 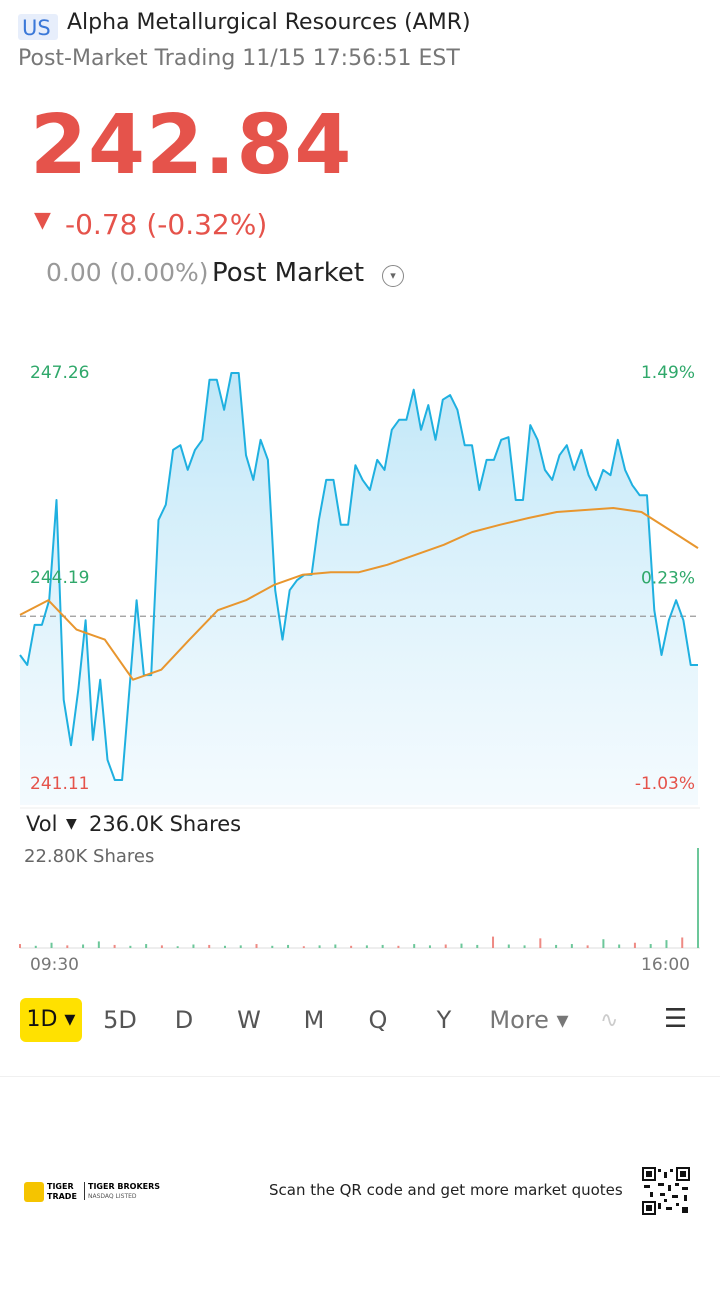 What do you see at coordinates (184, 1020) in the screenshot?
I see `tab: D` at bounding box center [184, 1020].